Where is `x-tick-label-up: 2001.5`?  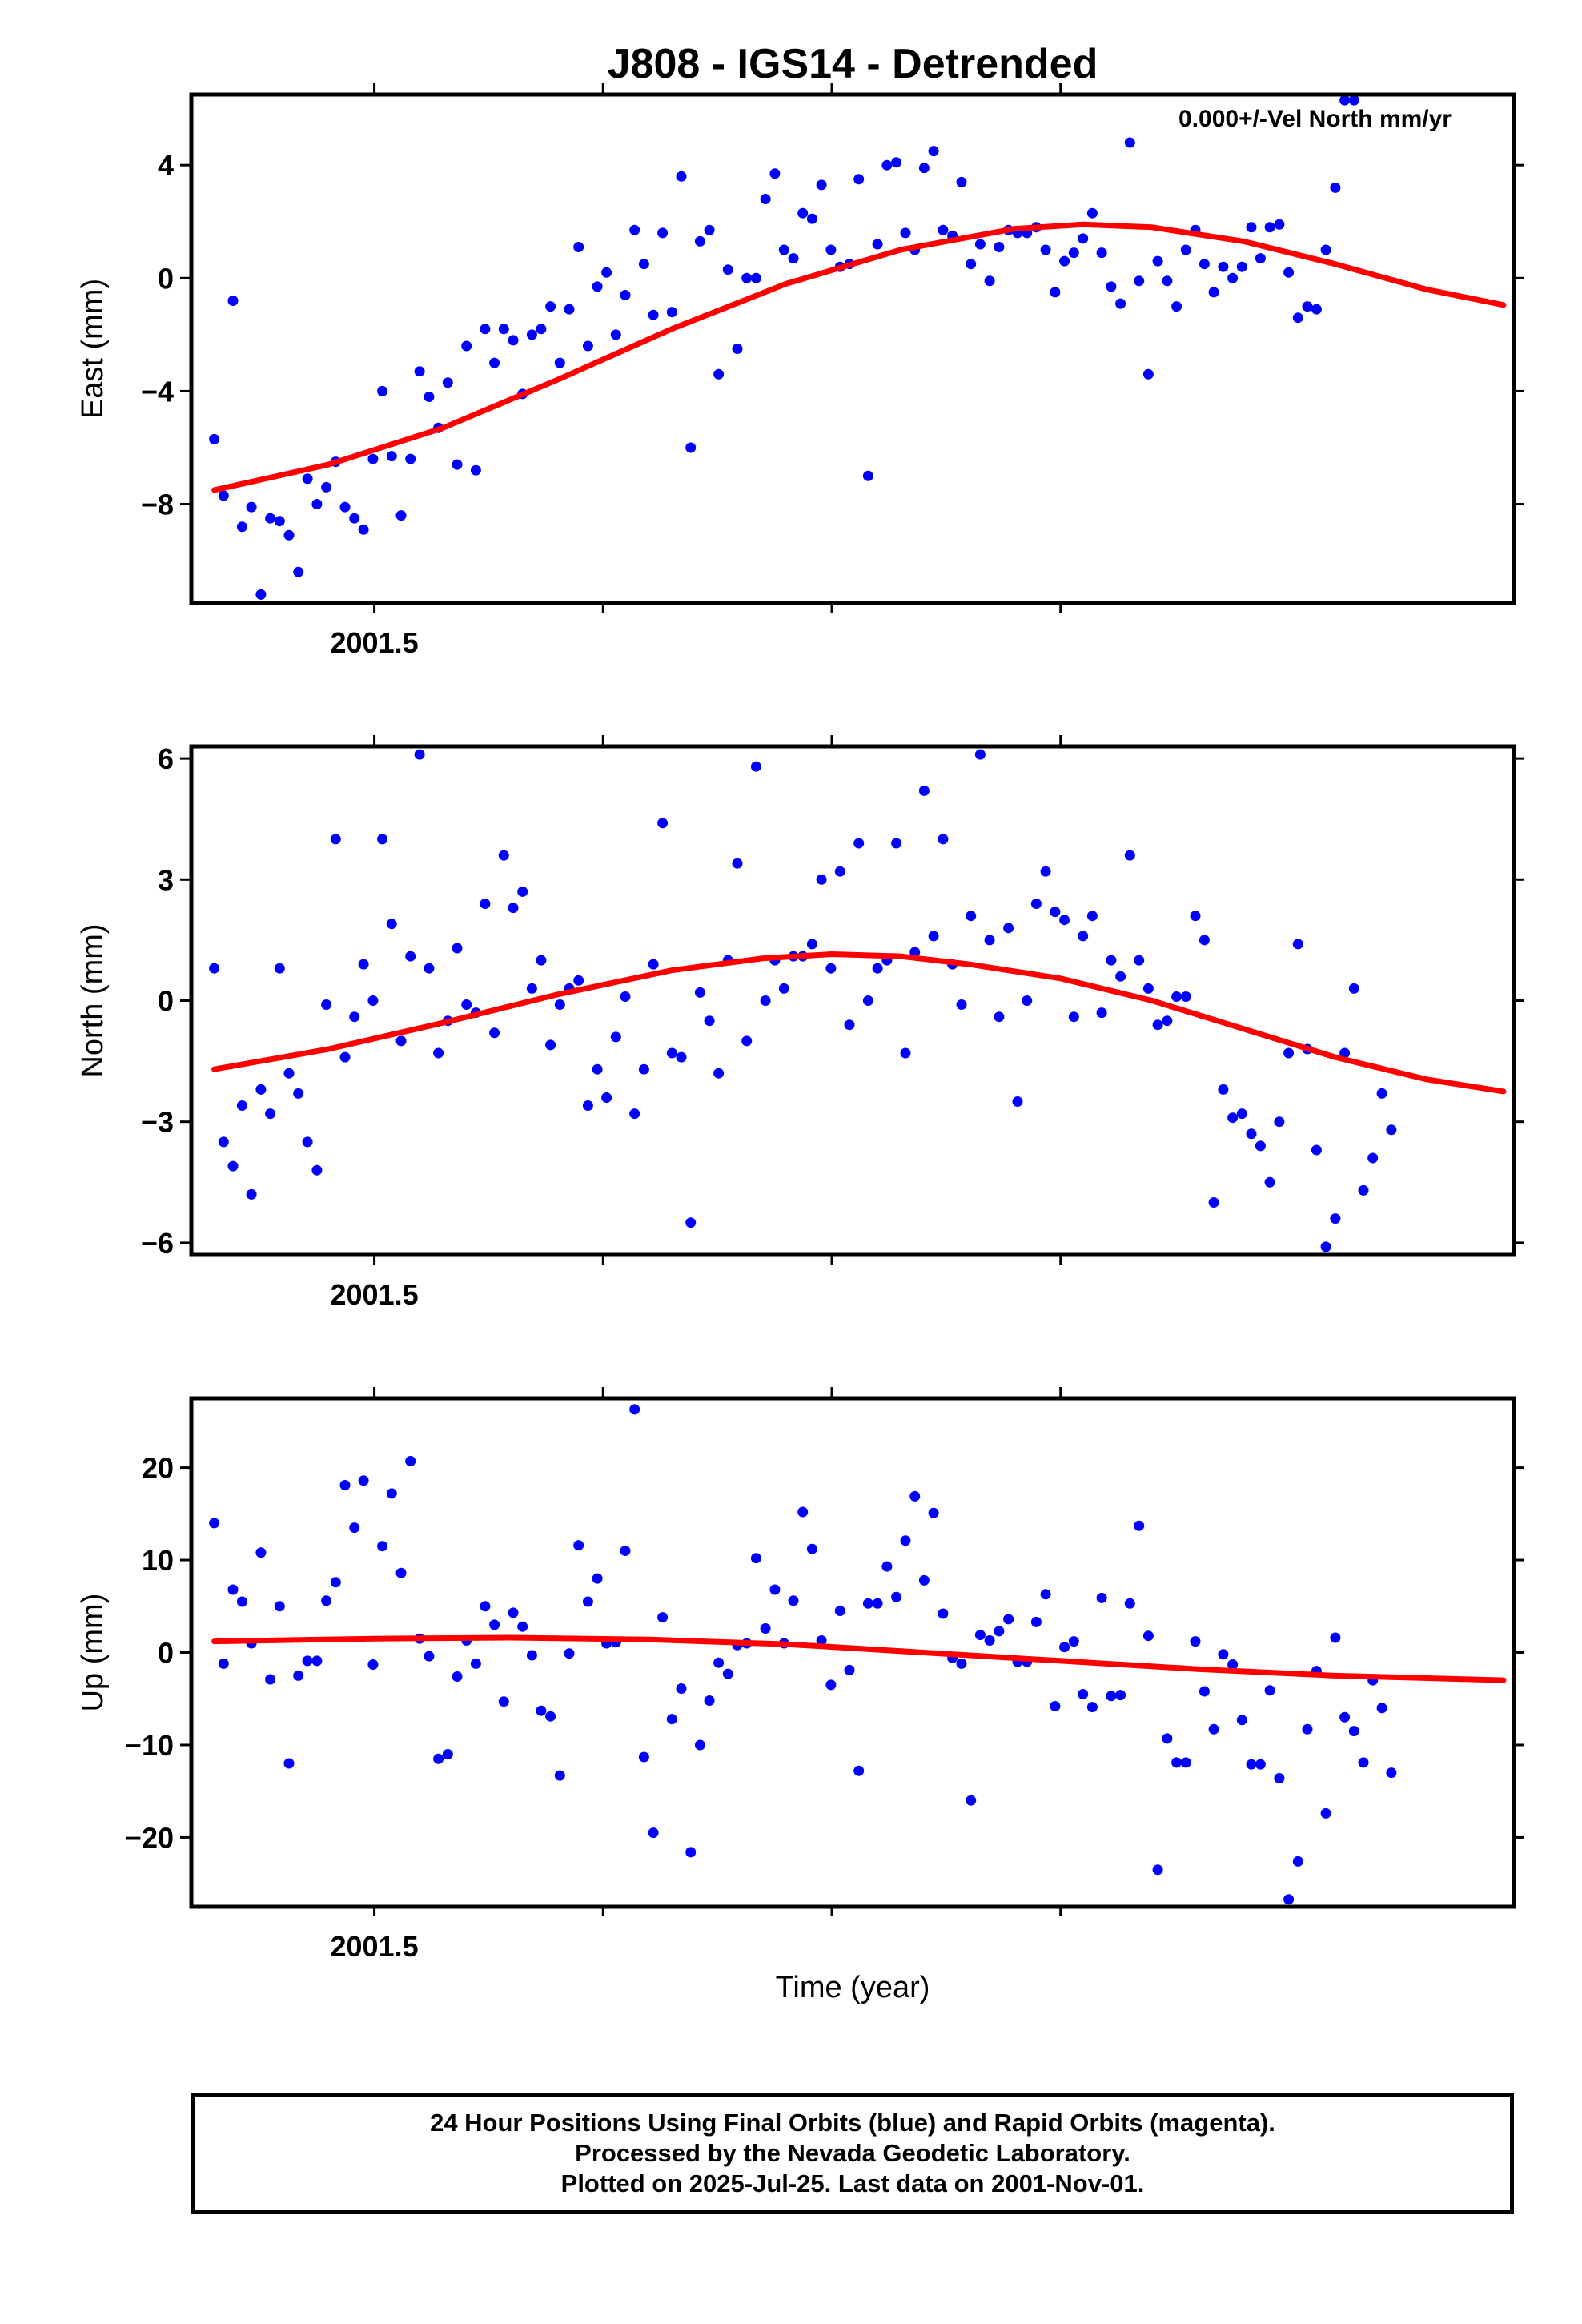
x-tick-label-up: 2001.5 is located at coordinates (375, 1946).